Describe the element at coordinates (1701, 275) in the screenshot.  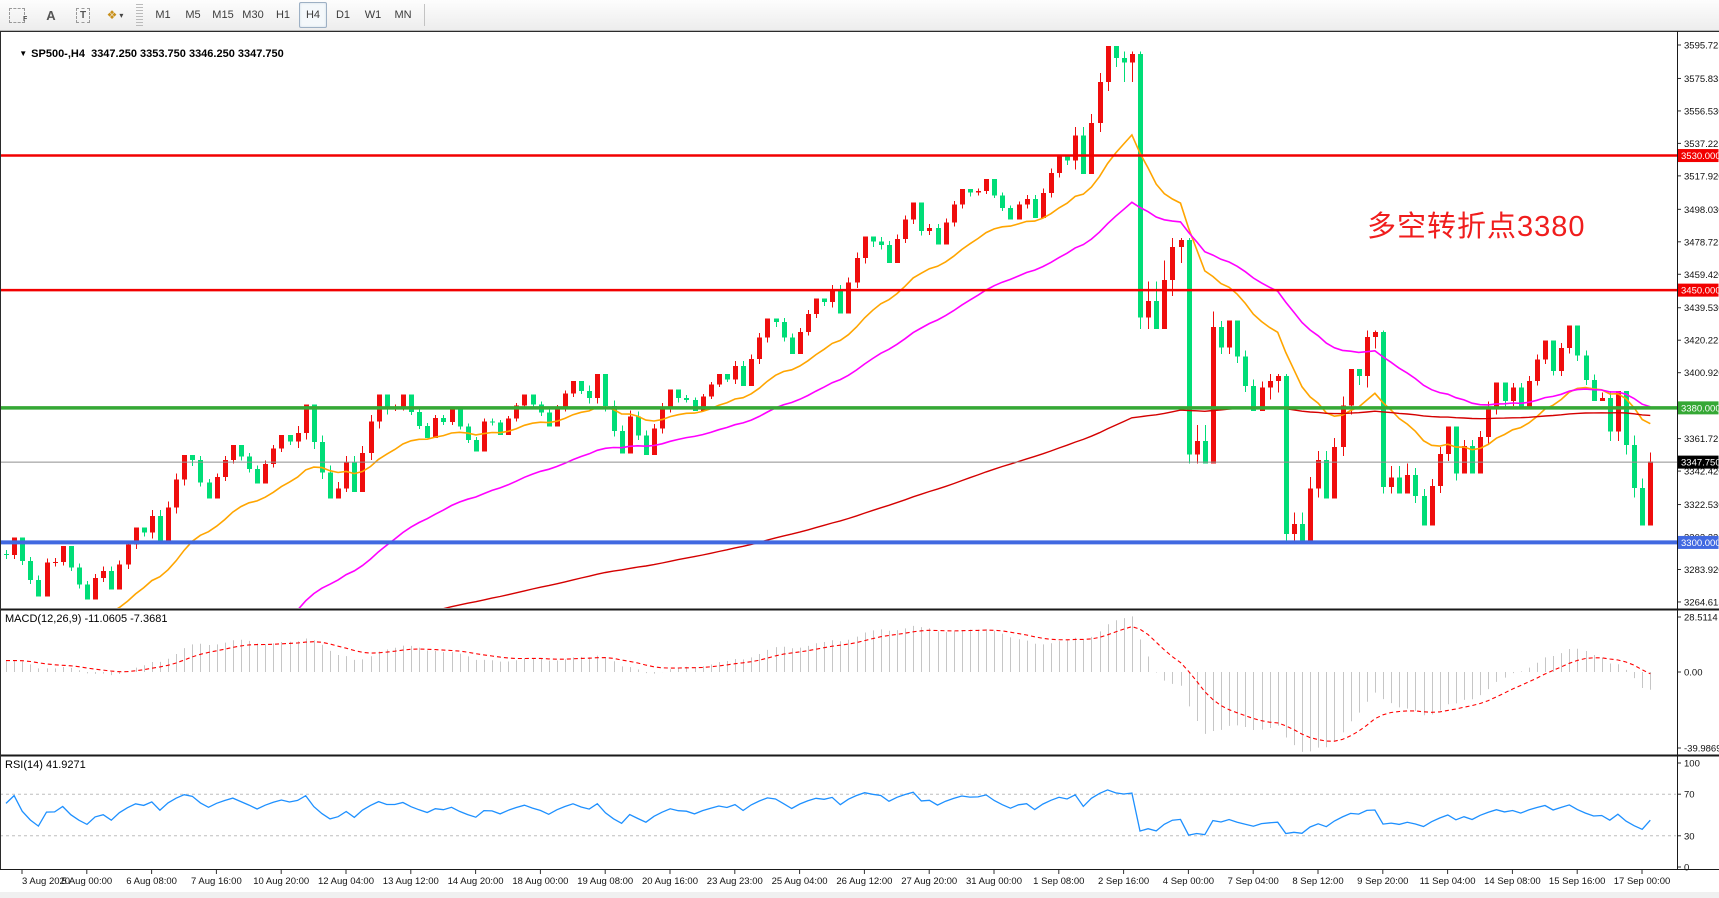
I see `svg-text: 3459.420` at that location.